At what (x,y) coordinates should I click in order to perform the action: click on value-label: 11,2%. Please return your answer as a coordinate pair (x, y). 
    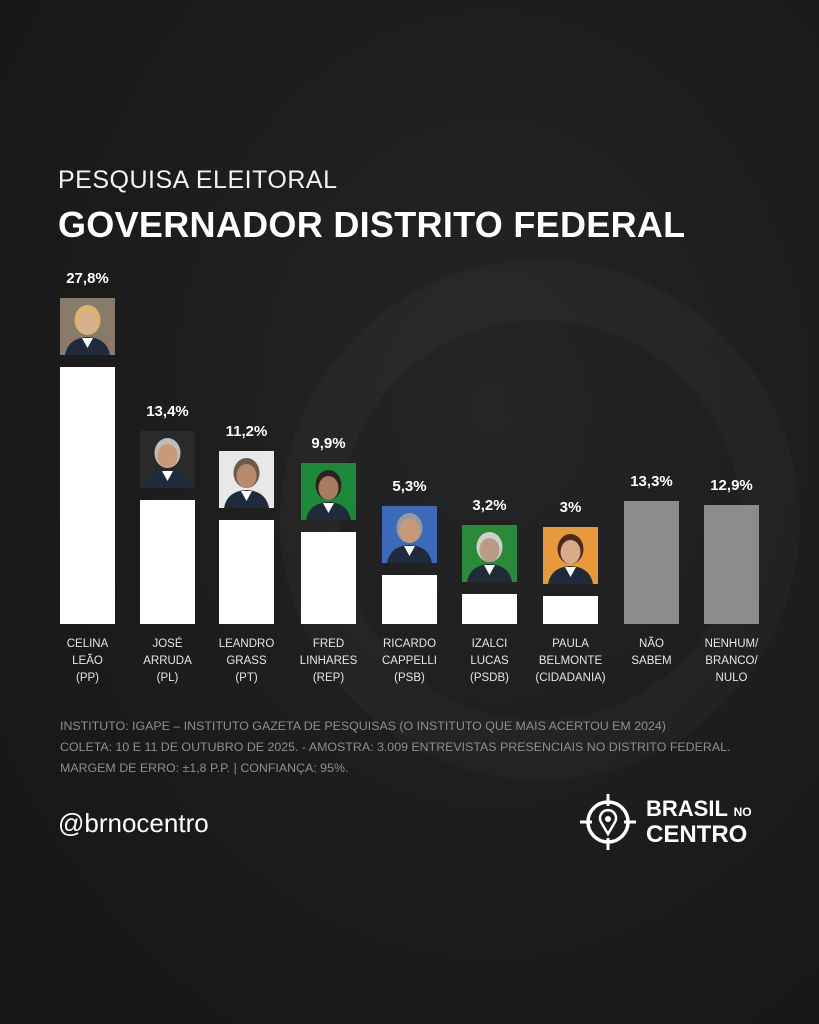
    Looking at the image, I should click on (246, 432).